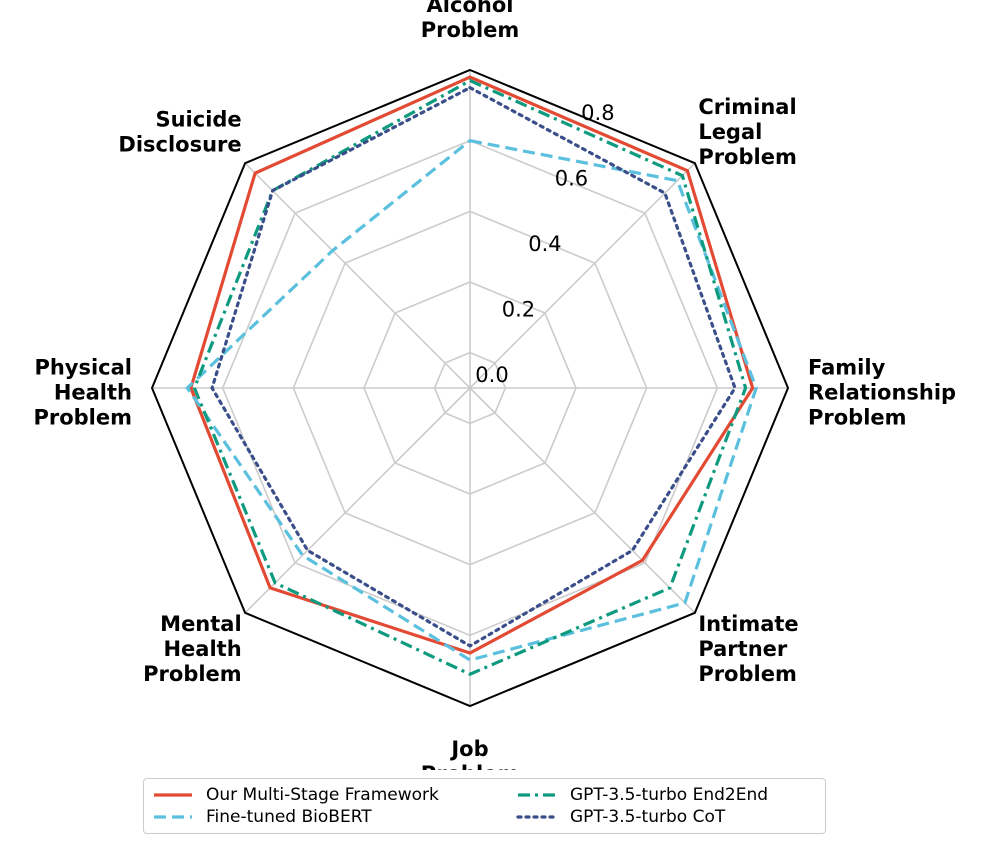 The height and width of the screenshot is (852, 997). I want to click on legend-item: Our Multi-Stage Framework, so click(295, 795).